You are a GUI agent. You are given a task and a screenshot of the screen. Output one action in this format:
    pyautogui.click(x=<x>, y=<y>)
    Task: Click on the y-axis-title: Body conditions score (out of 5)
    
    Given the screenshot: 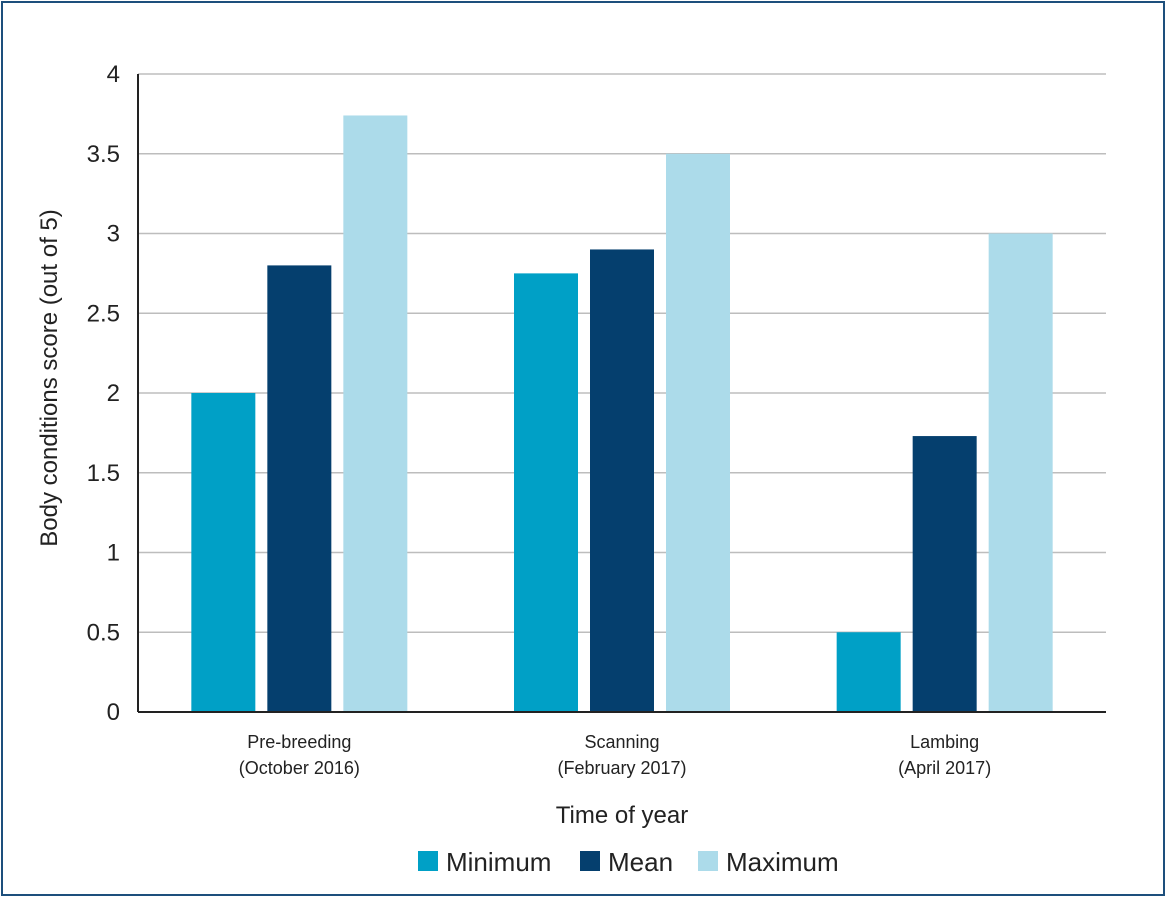 What is the action you would take?
    pyautogui.click(x=49, y=378)
    